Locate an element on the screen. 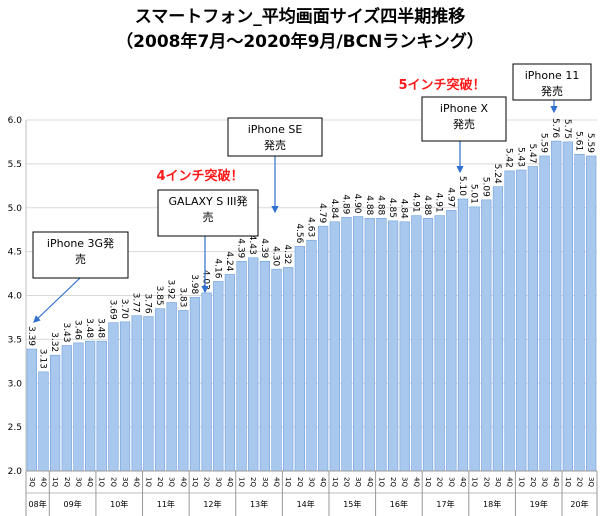 This screenshot has width=600, height=516. y-tick-label: 2.5 is located at coordinates (15, 428).